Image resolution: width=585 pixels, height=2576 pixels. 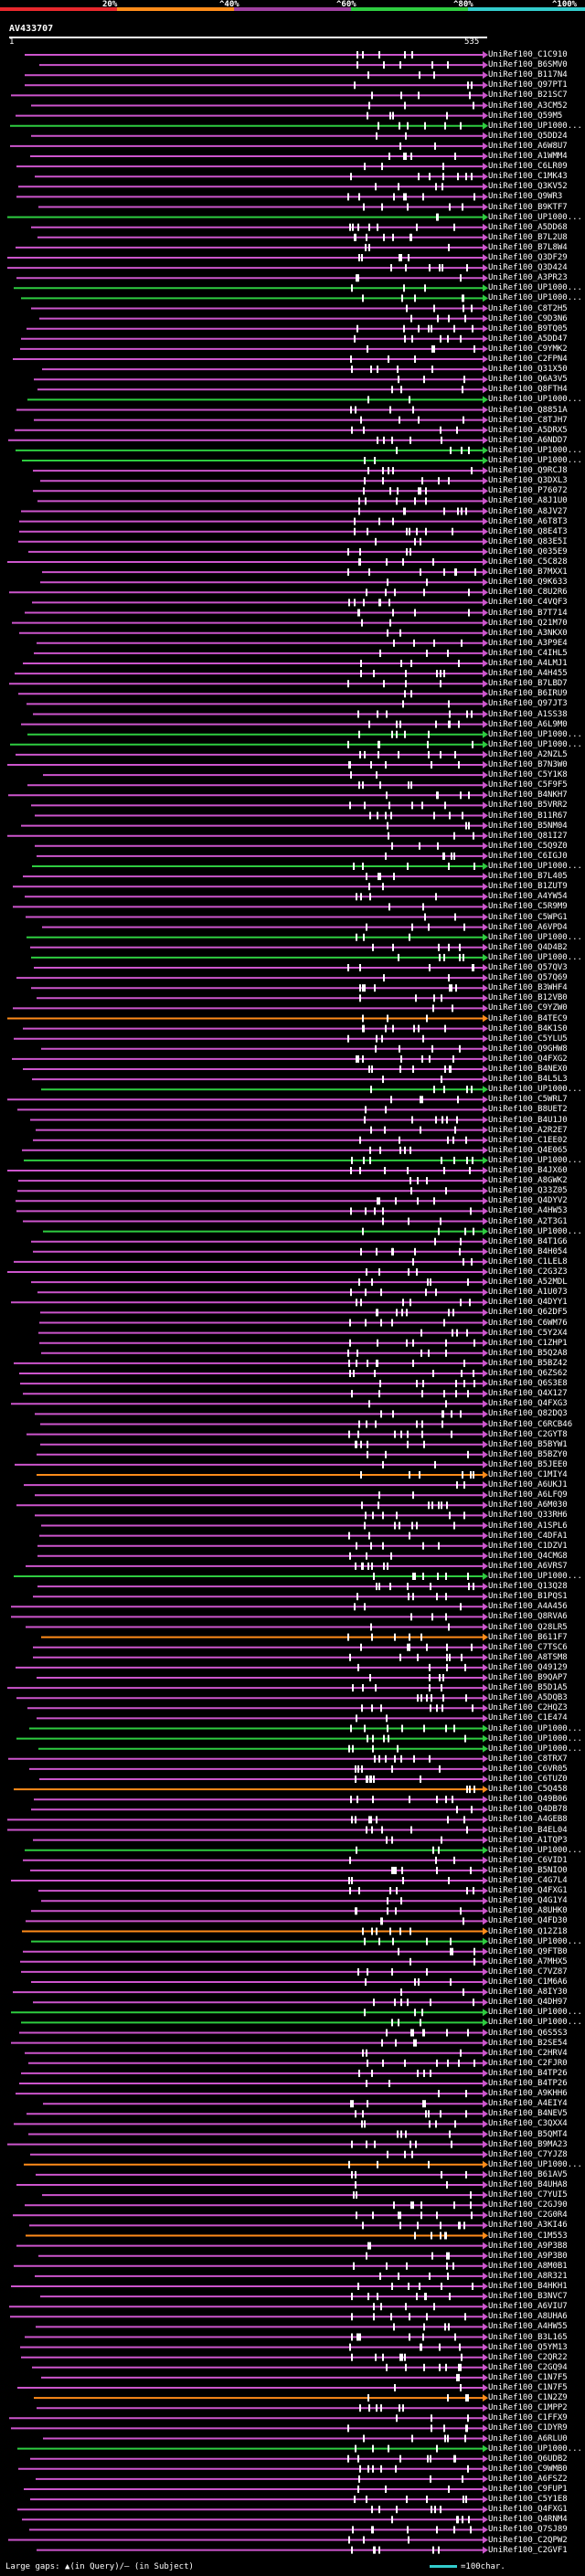 I want to click on hit-label: UniRef100_C1DZV1, so click(x=528, y=1546).